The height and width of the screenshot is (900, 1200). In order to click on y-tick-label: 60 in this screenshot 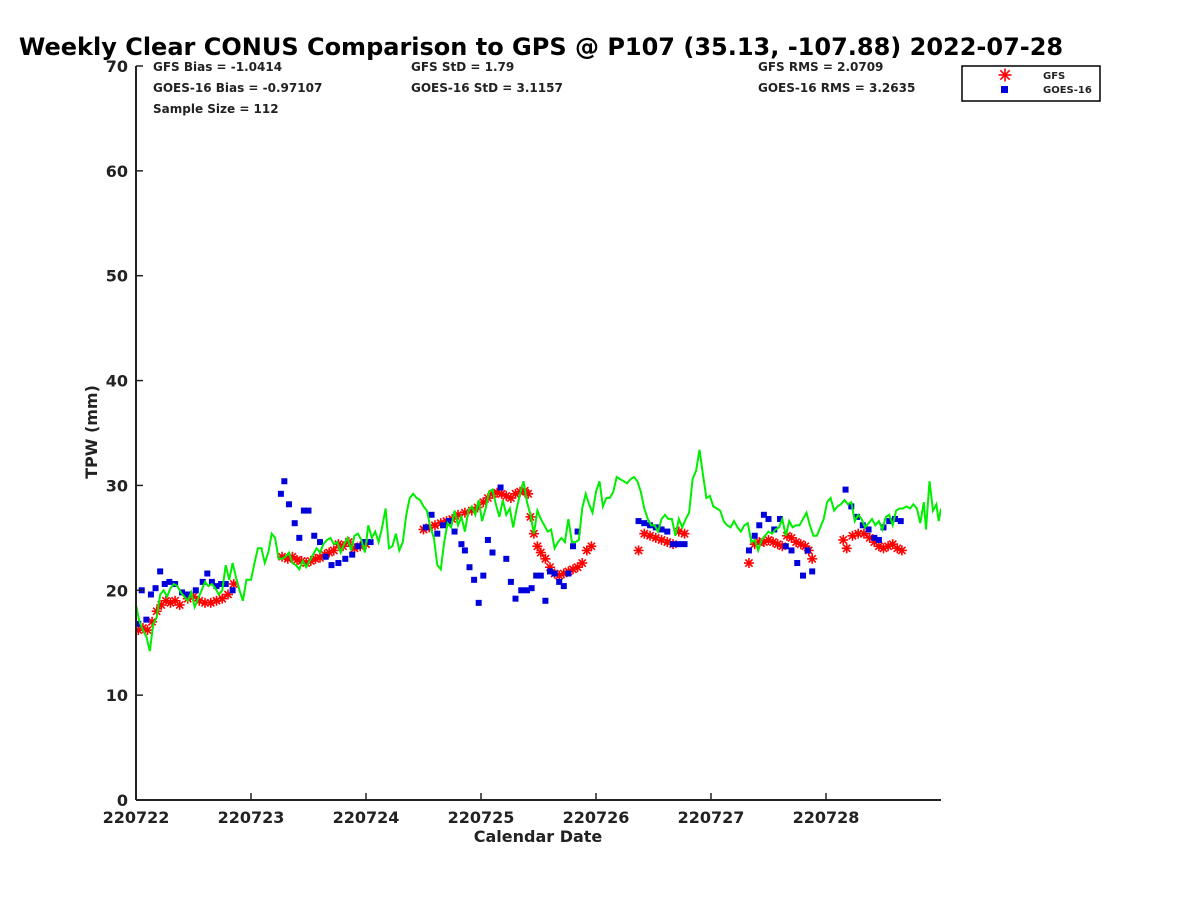, I will do `click(117, 171)`.